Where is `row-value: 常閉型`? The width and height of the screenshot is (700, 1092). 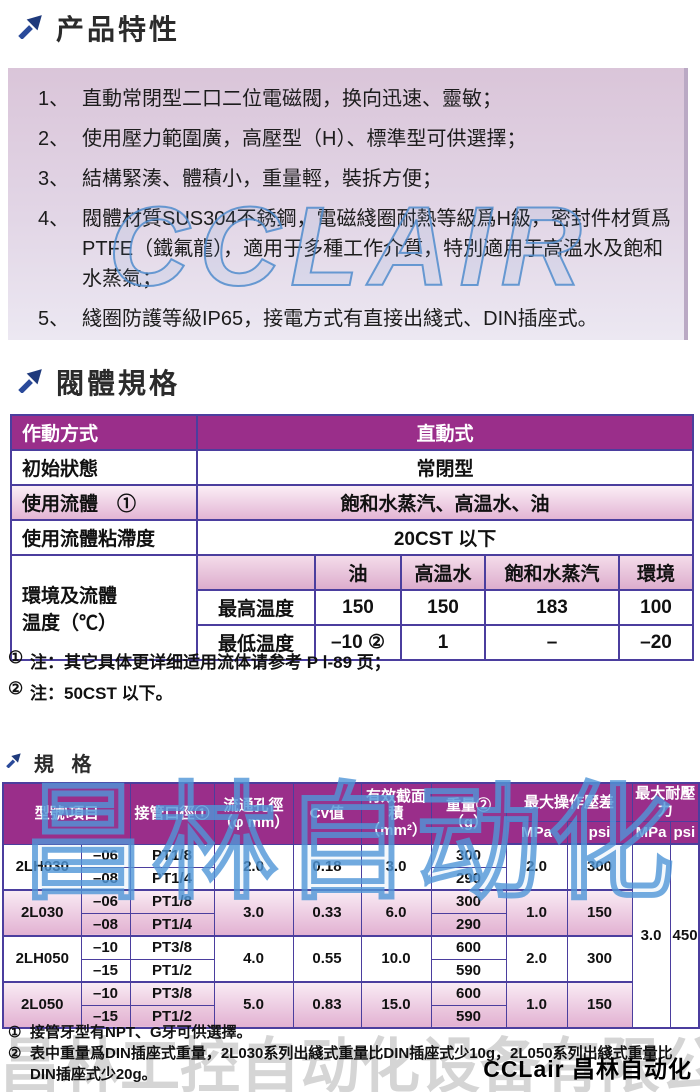 row-value: 常閉型 is located at coordinates (445, 467).